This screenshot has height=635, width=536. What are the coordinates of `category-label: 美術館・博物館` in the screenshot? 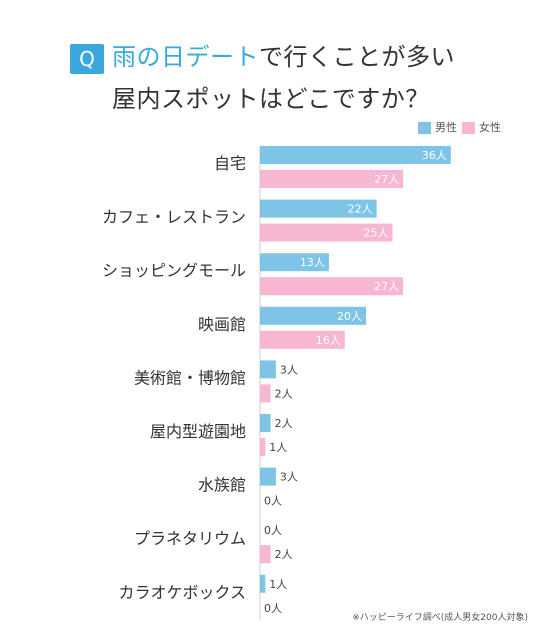 It's located at (190, 377).